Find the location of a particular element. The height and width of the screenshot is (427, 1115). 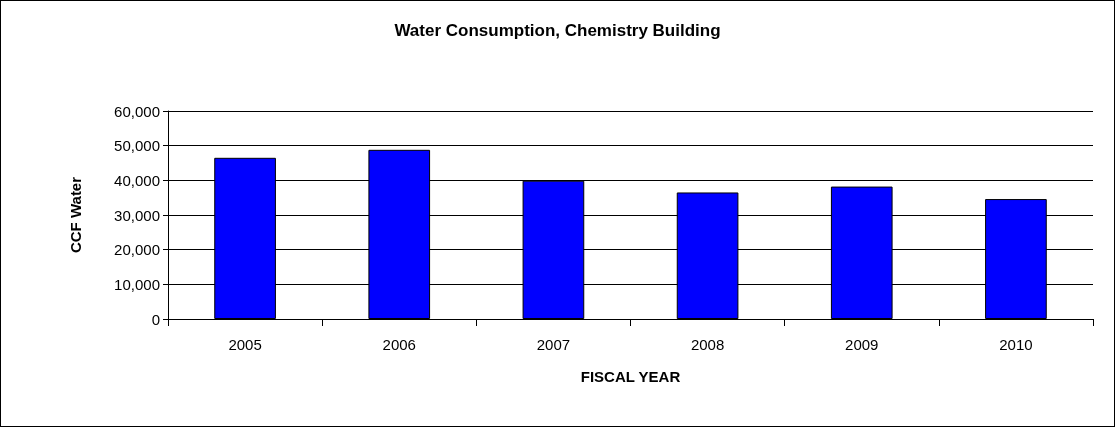

y-tick-label: 60,000 is located at coordinates (137, 111).